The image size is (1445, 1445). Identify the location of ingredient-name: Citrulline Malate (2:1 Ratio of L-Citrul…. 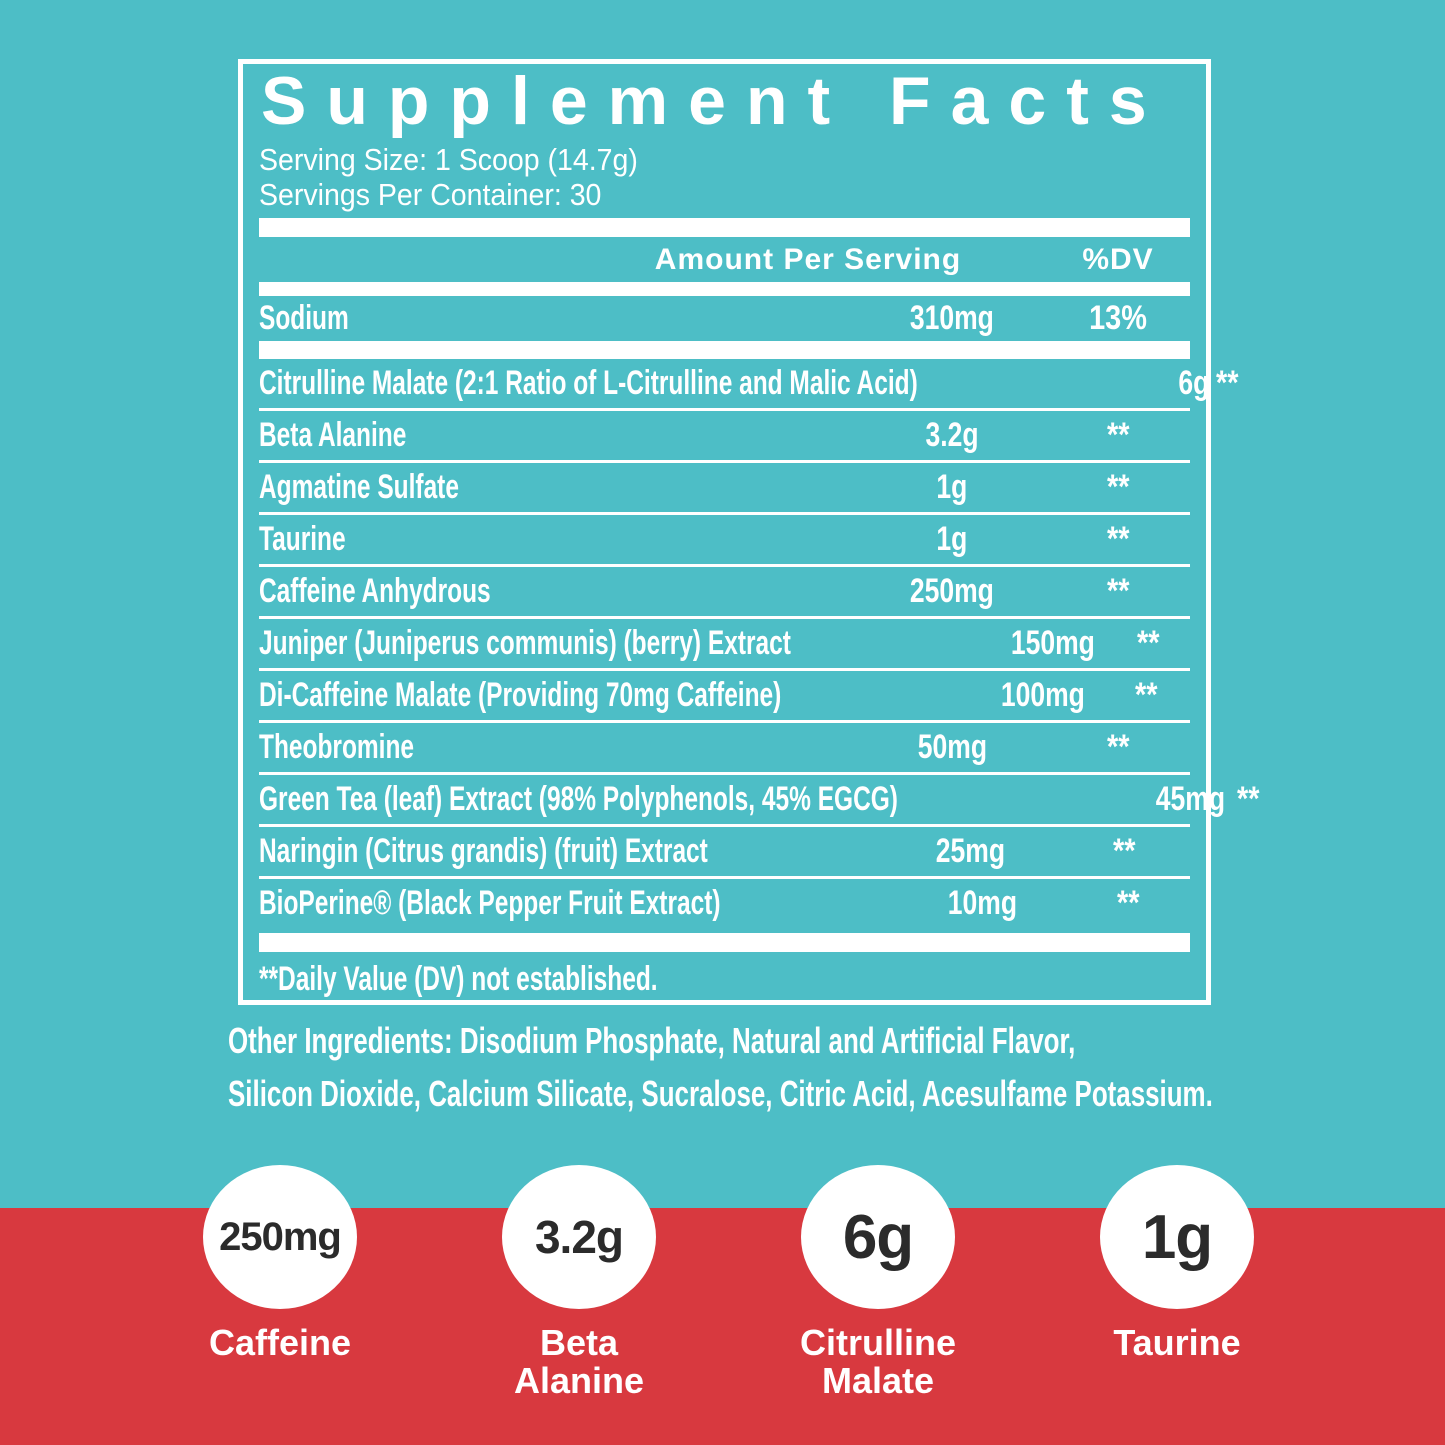
(588, 383).